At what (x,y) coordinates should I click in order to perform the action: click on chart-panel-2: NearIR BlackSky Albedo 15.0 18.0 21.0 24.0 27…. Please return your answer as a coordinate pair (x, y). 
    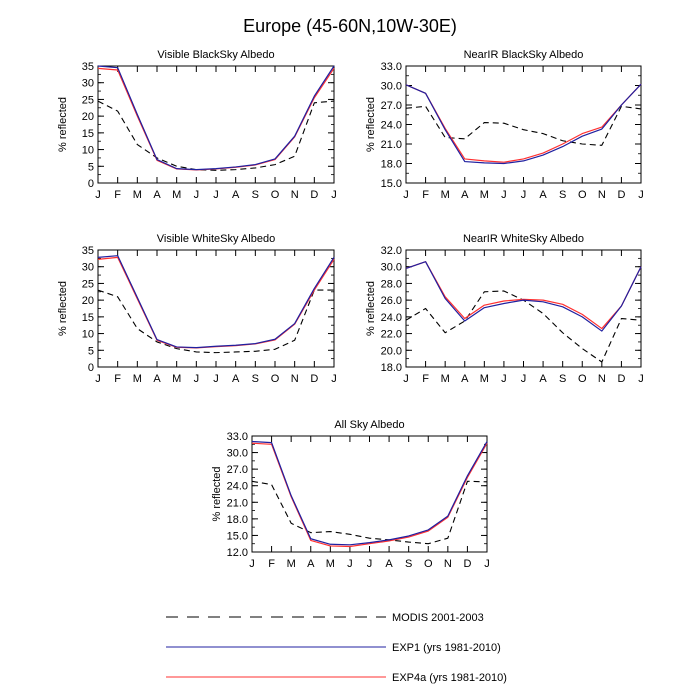
    Looking at the image, I should click on (504, 125).